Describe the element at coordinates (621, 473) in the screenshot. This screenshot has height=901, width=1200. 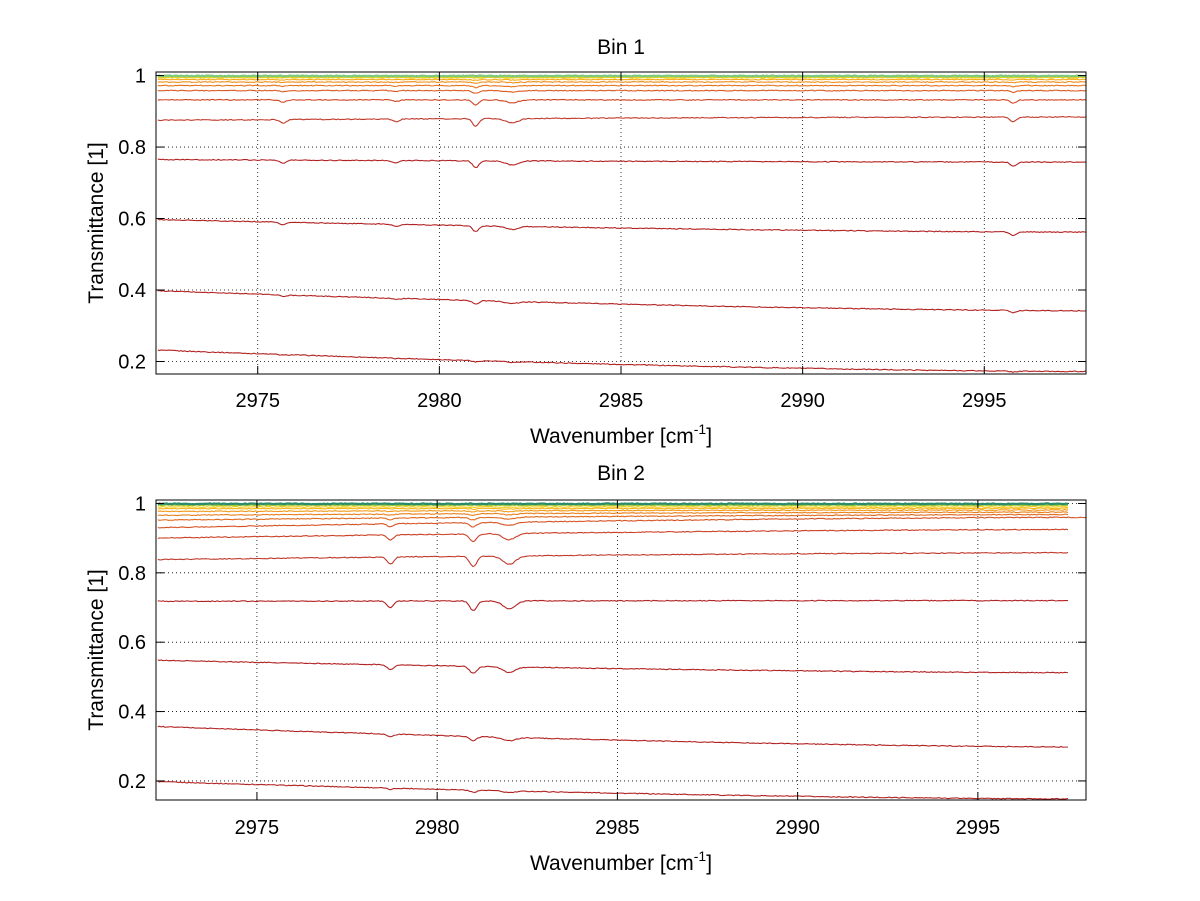
I see `chart-title: Bin 2` at that location.